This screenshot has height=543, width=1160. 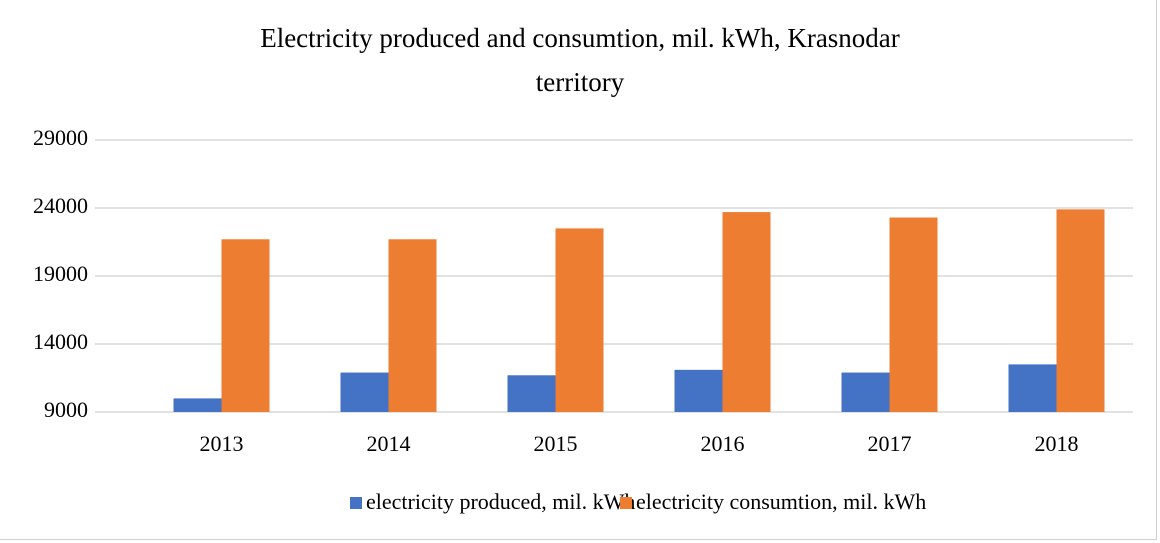 I want to click on x-tick-label: 2016, so click(x=723, y=443).